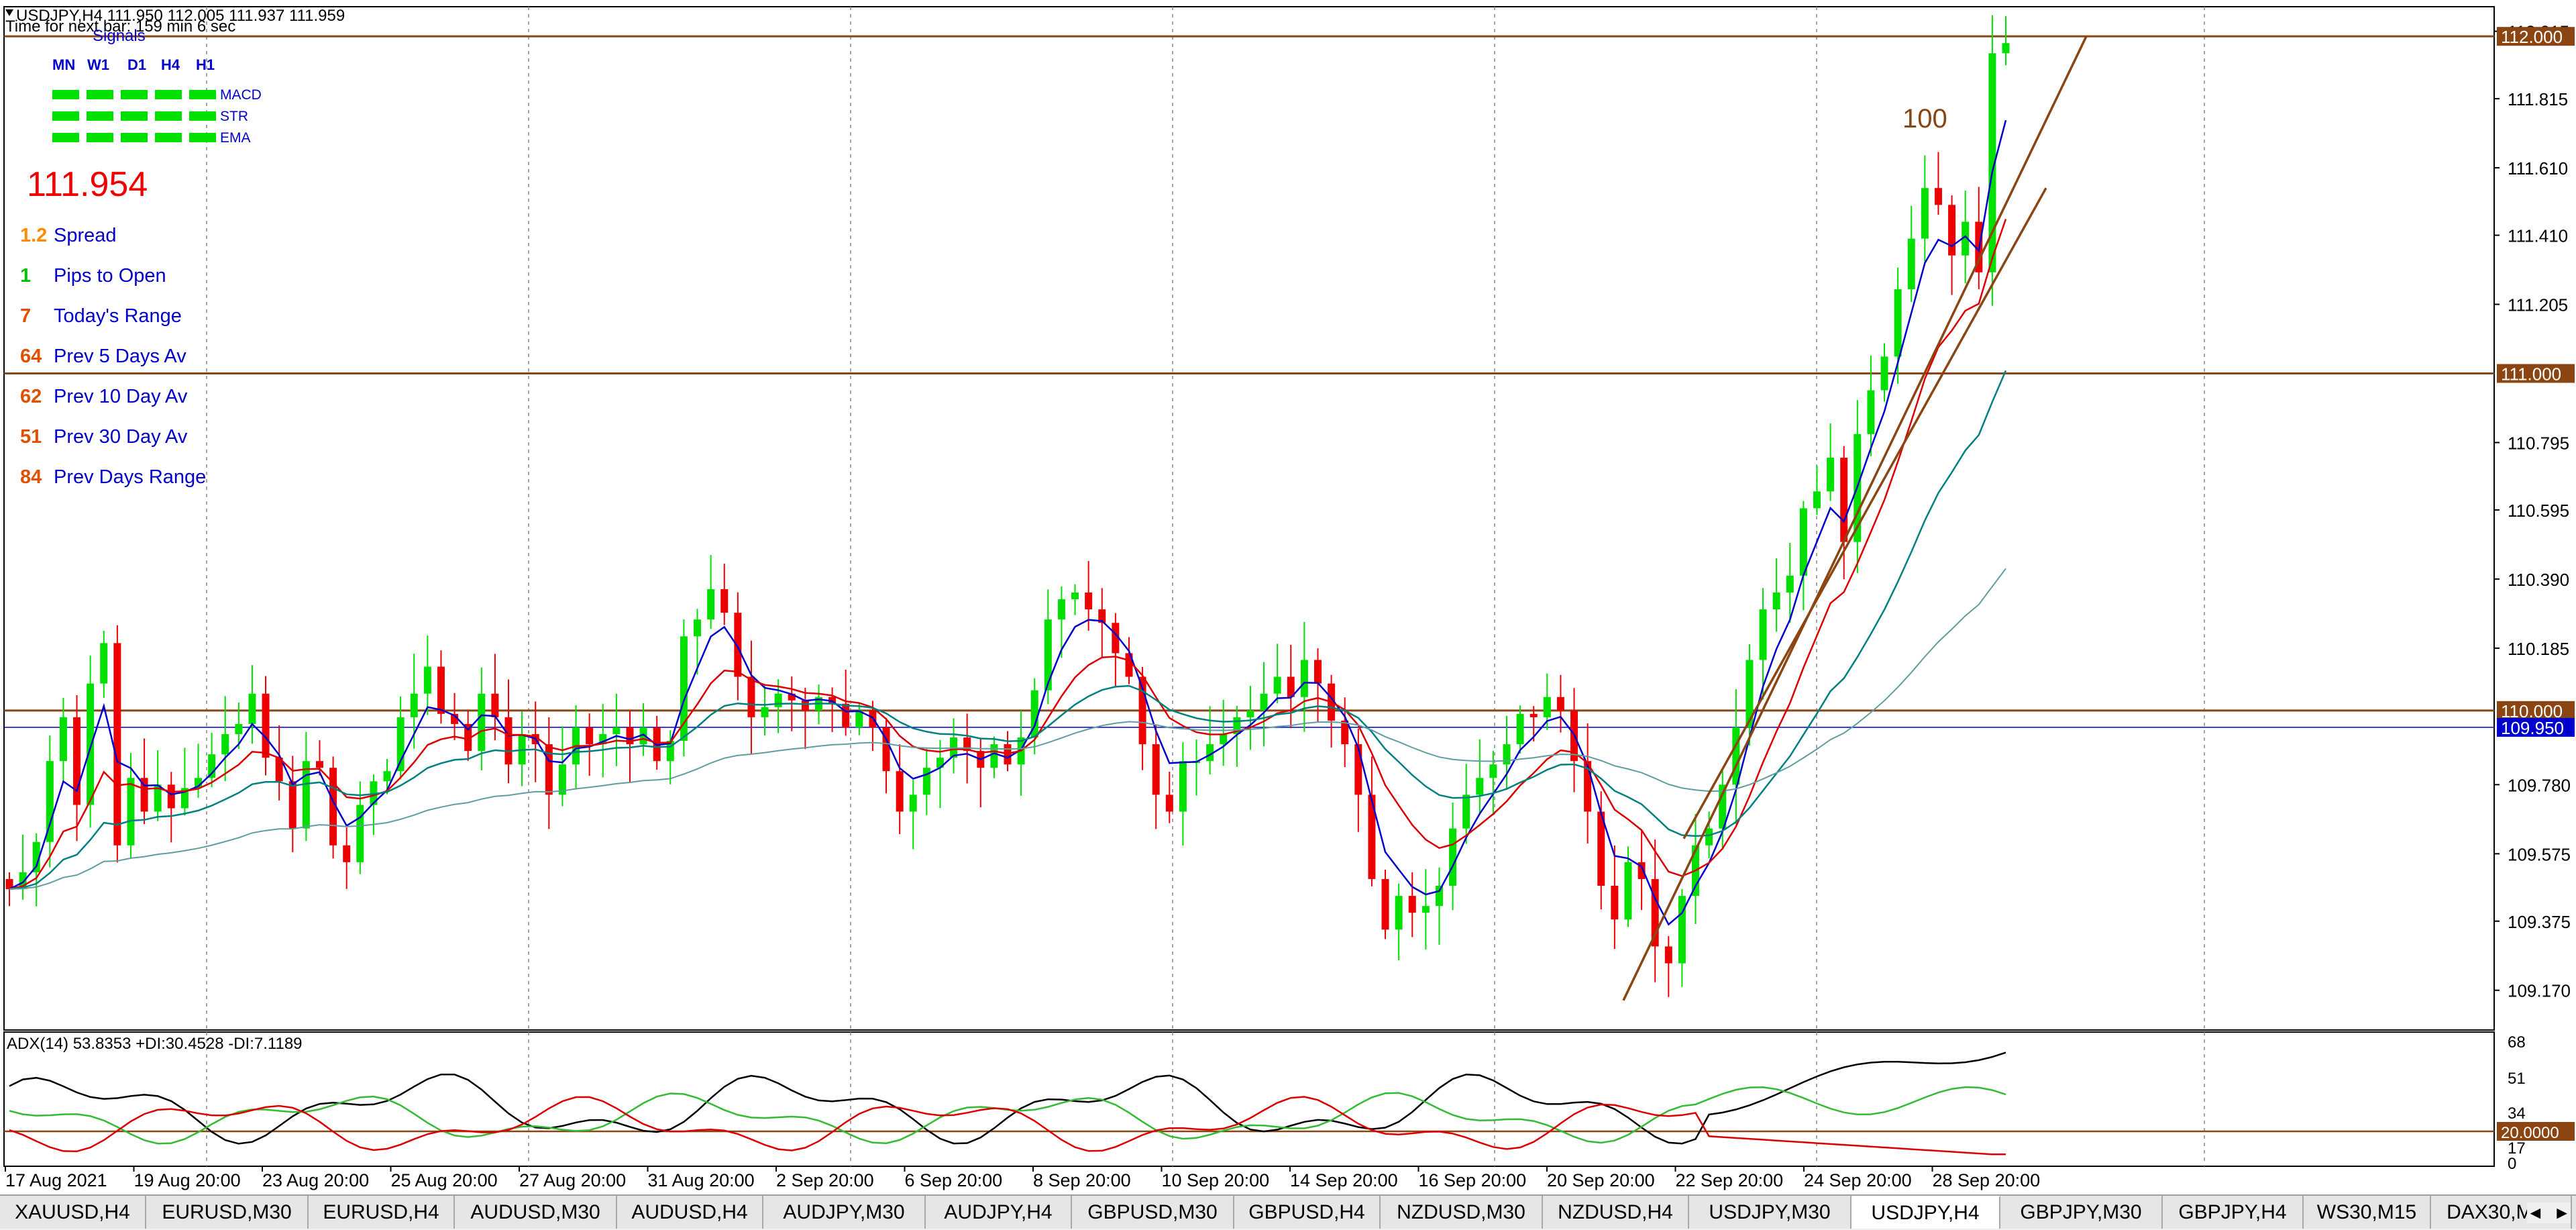 The height and width of the screenshot is (1230, 2576). What do you see at coordinates (1462, 1212) in the screenshot?
I see `chart-tab: NZDUSD,M30` at bounding box center [1462, 1212].